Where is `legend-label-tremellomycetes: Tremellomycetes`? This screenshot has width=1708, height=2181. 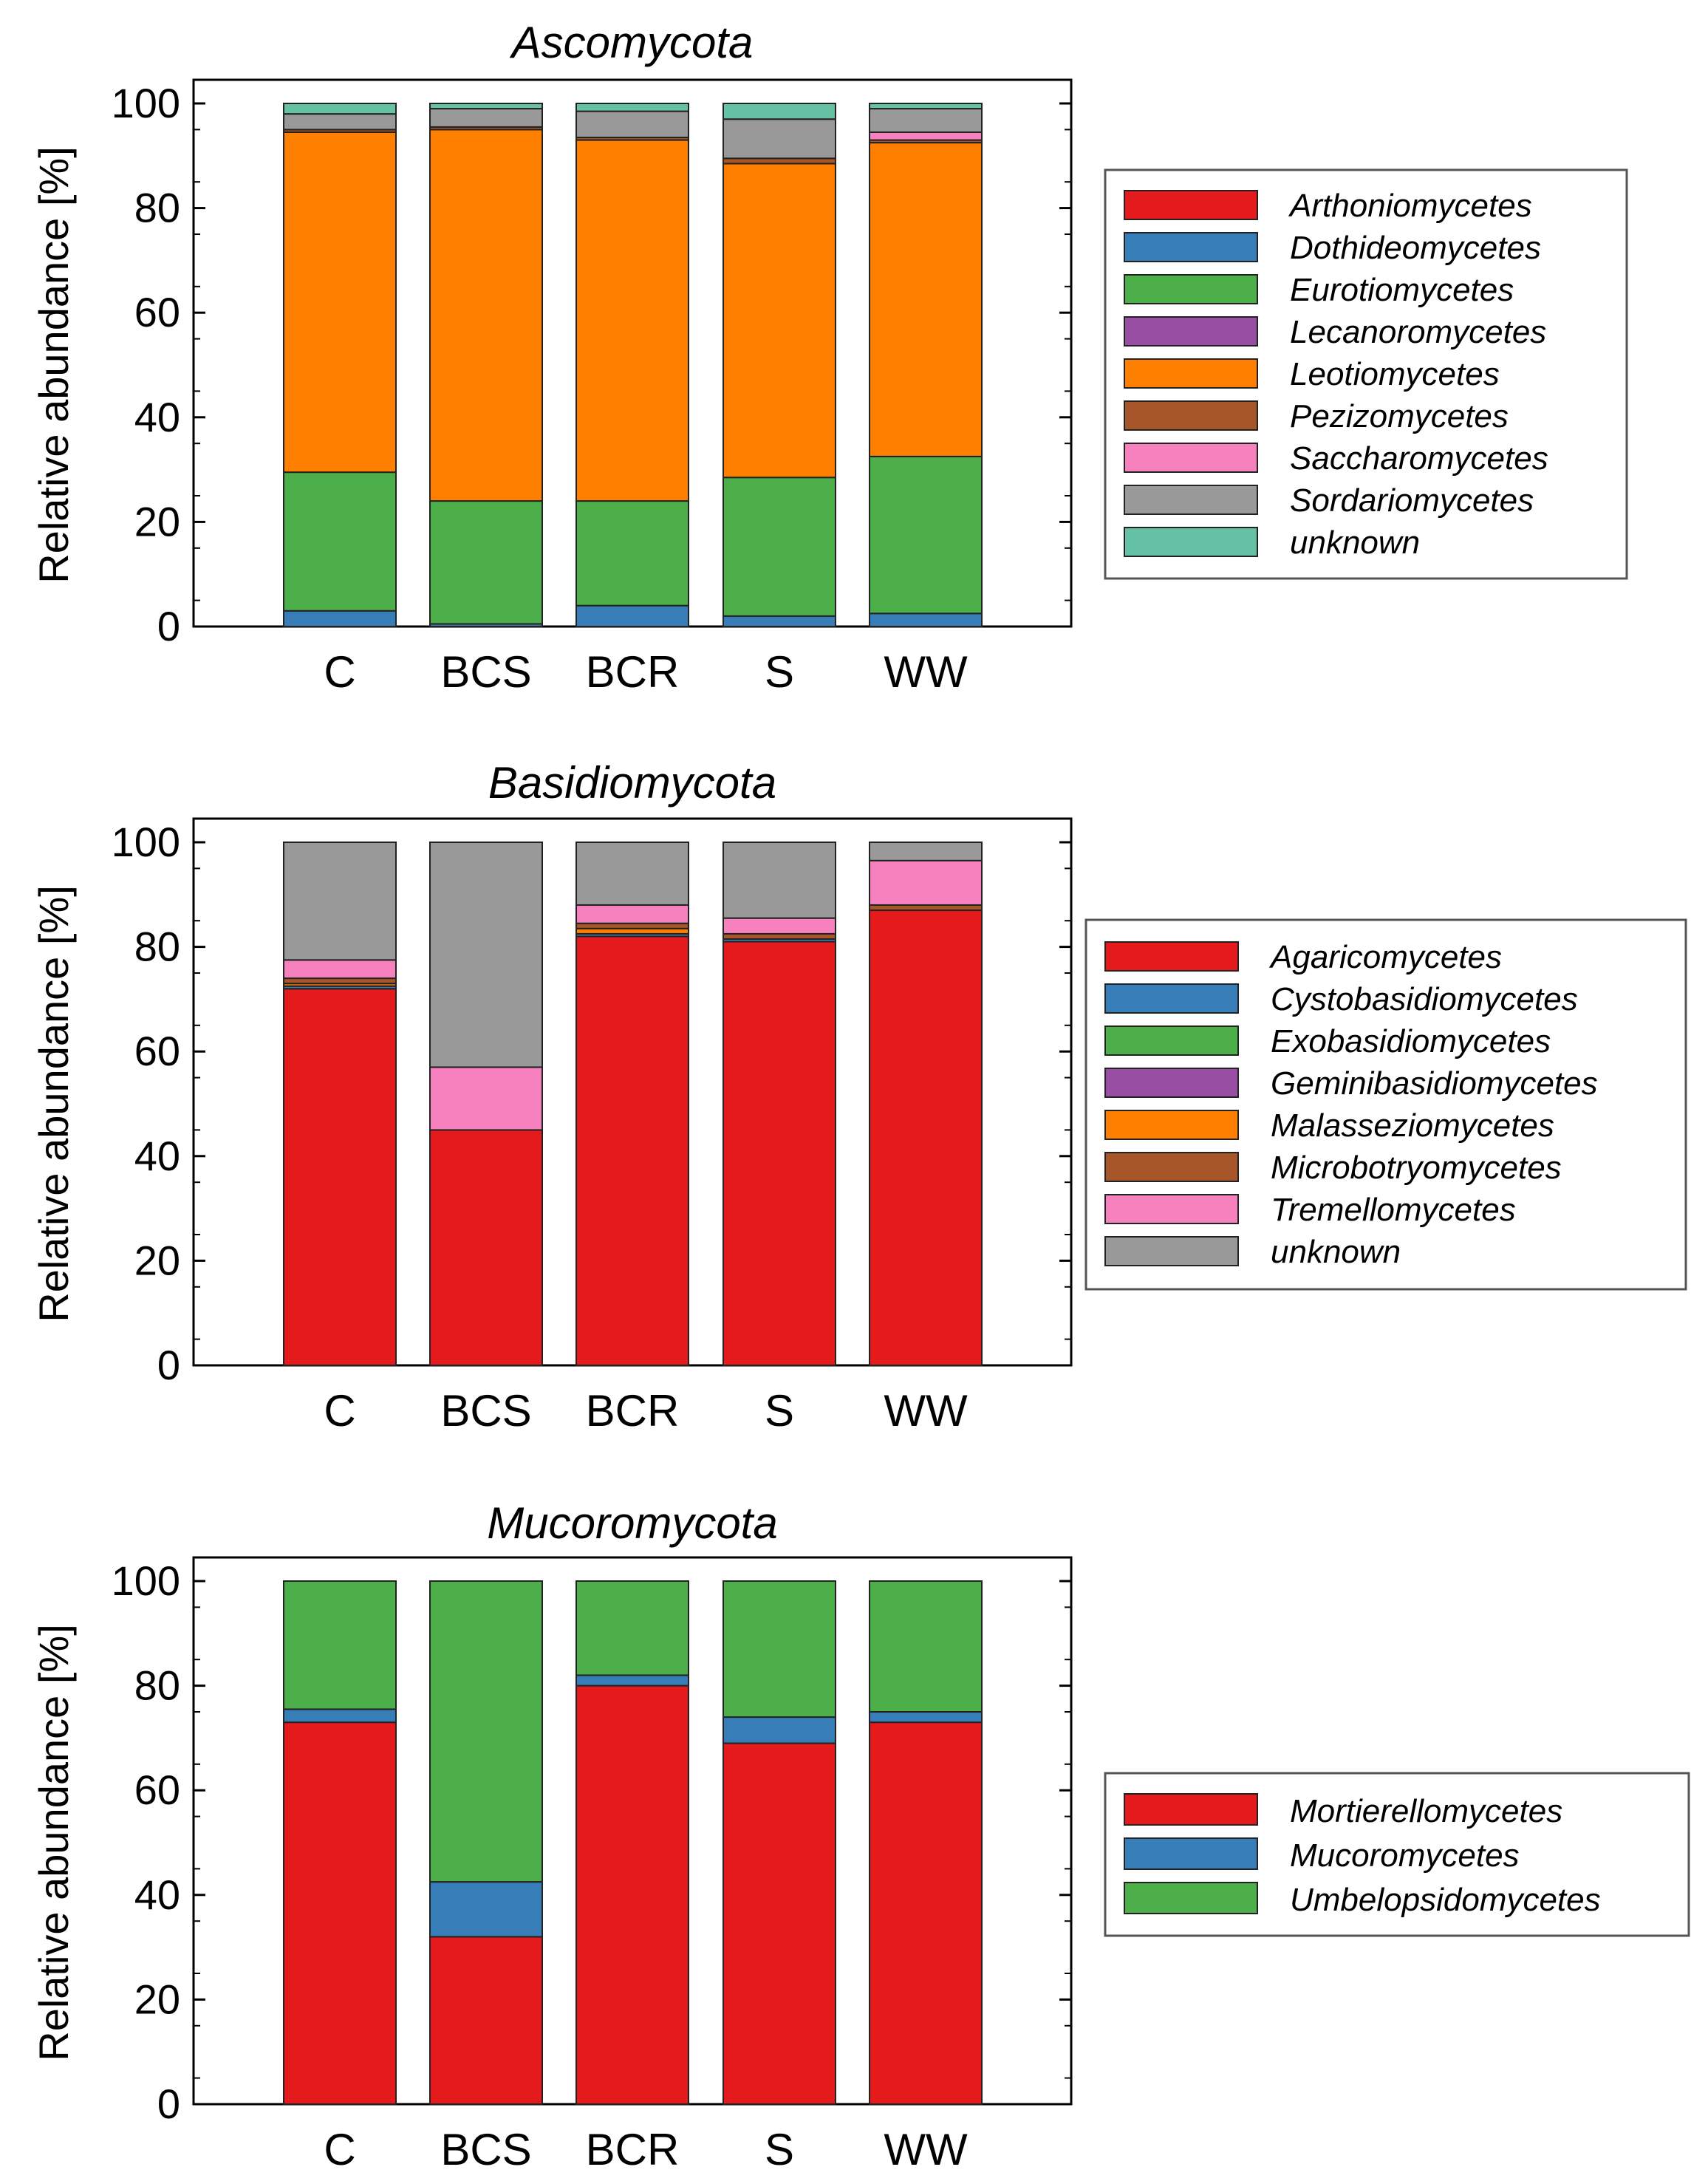
legend-label-tremellomycetes: Tremellomycetes is located at coordinates (1393, 1210).